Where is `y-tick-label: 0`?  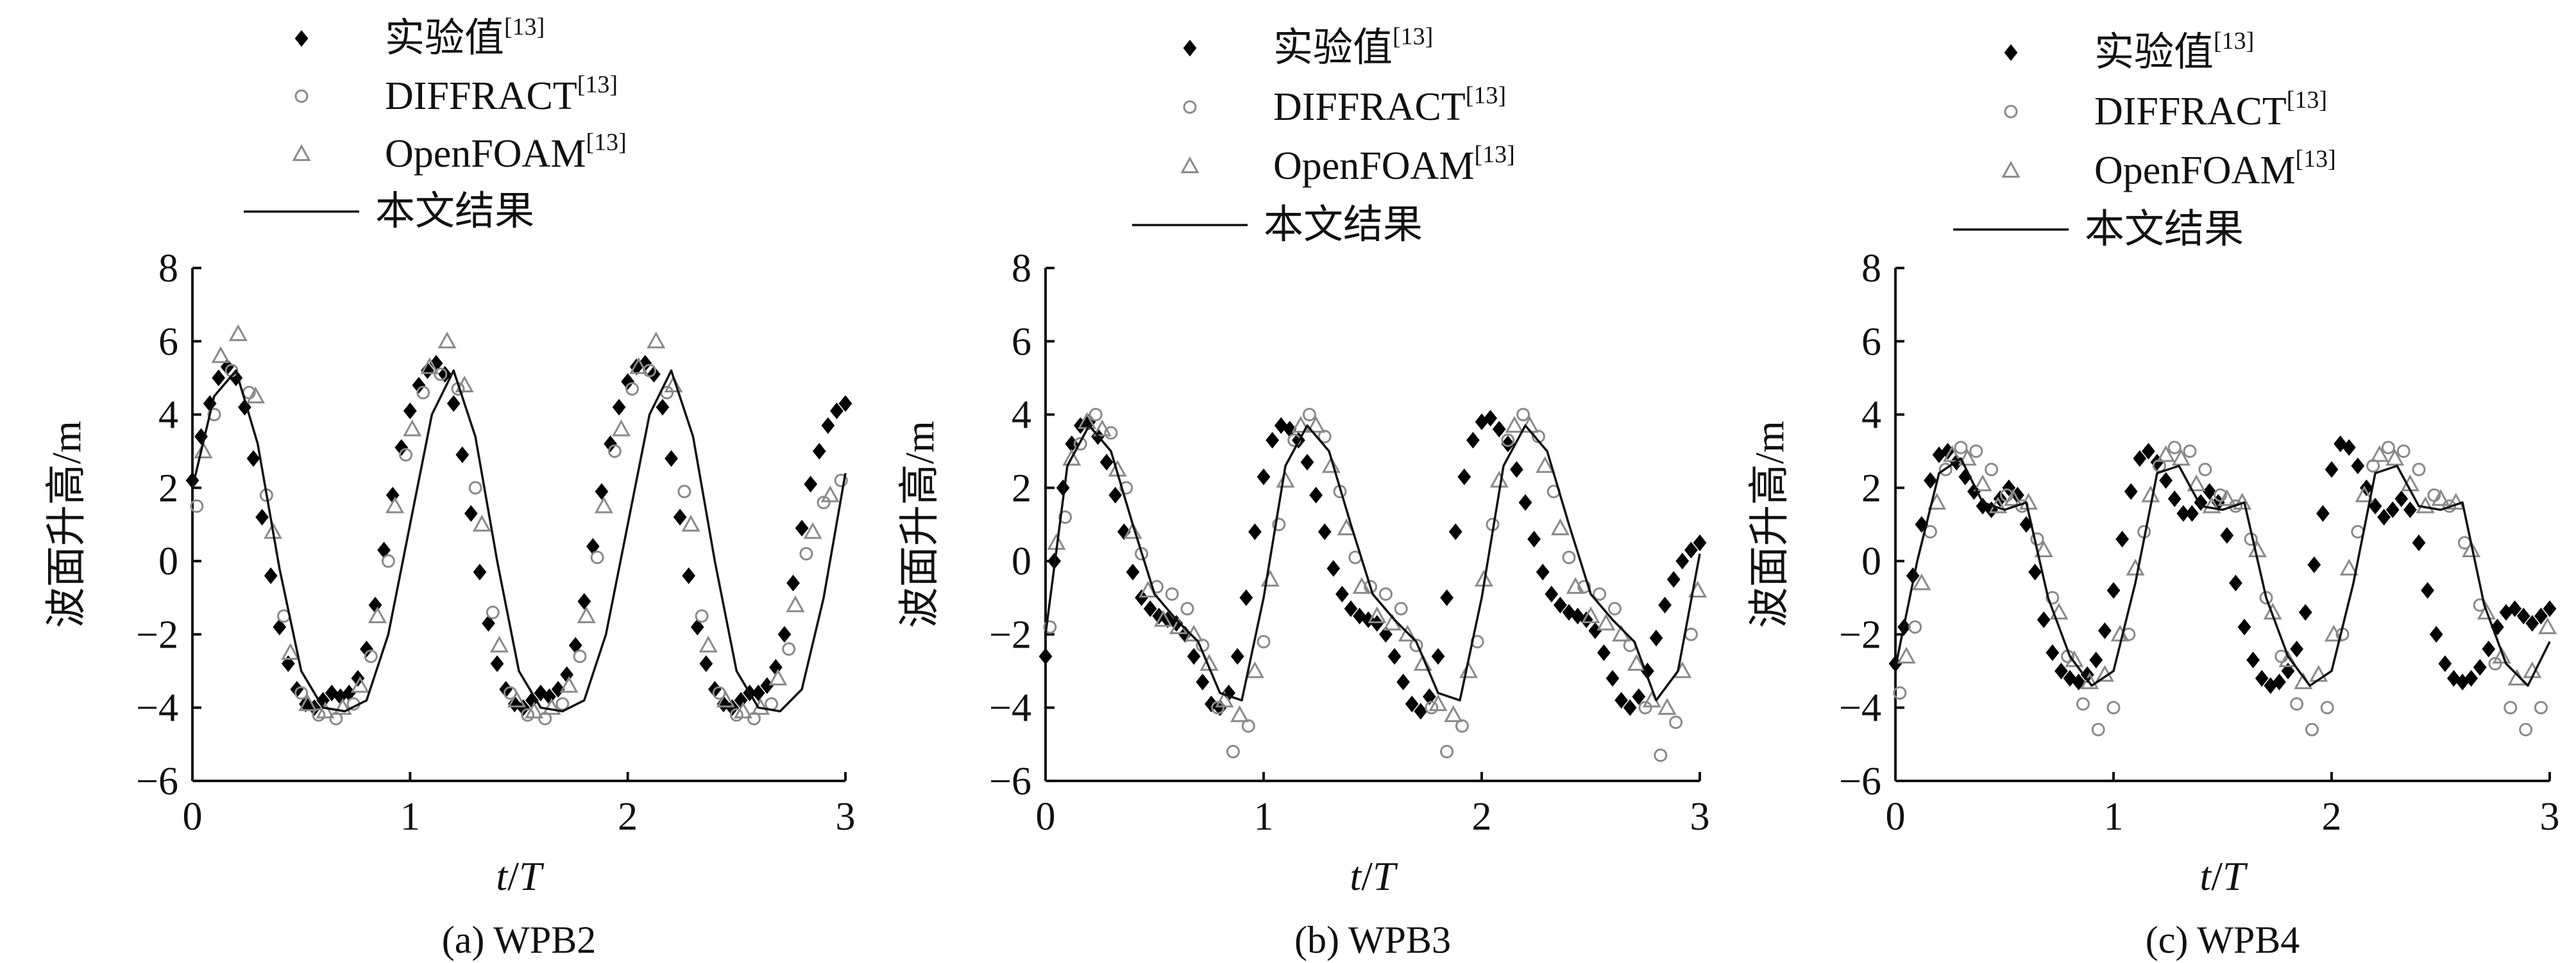
y-tick-label: 0 is located at coordinates (168, 561).